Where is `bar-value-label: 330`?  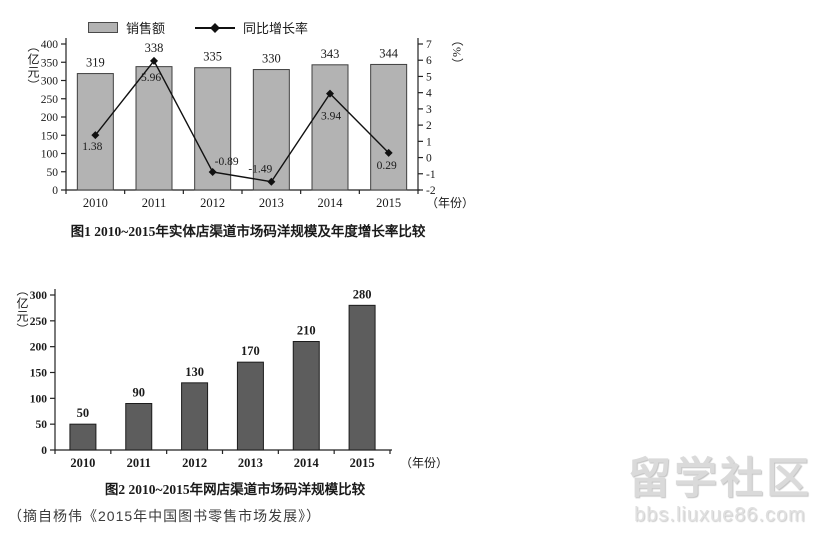
bar-value-label: 330 is located at coordinates (271, 59).